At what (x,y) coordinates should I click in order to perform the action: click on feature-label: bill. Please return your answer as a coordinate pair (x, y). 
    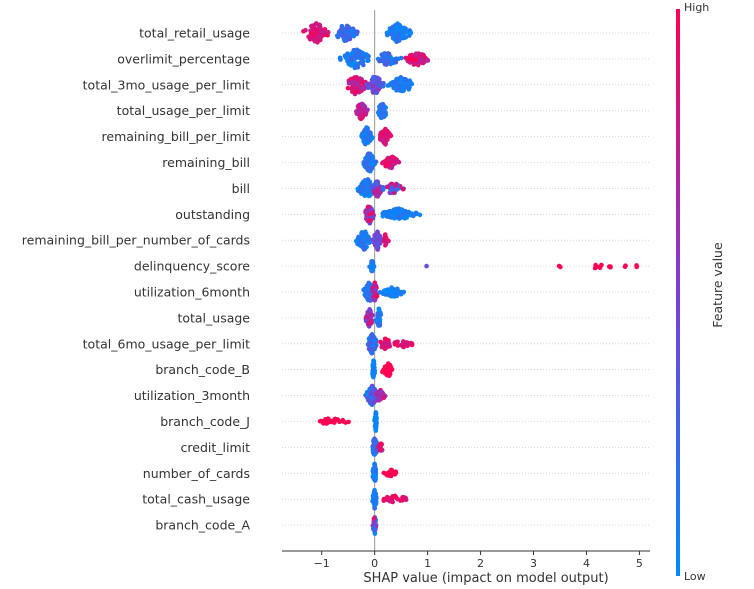
    Looking at the image, I should click on (241, 188).